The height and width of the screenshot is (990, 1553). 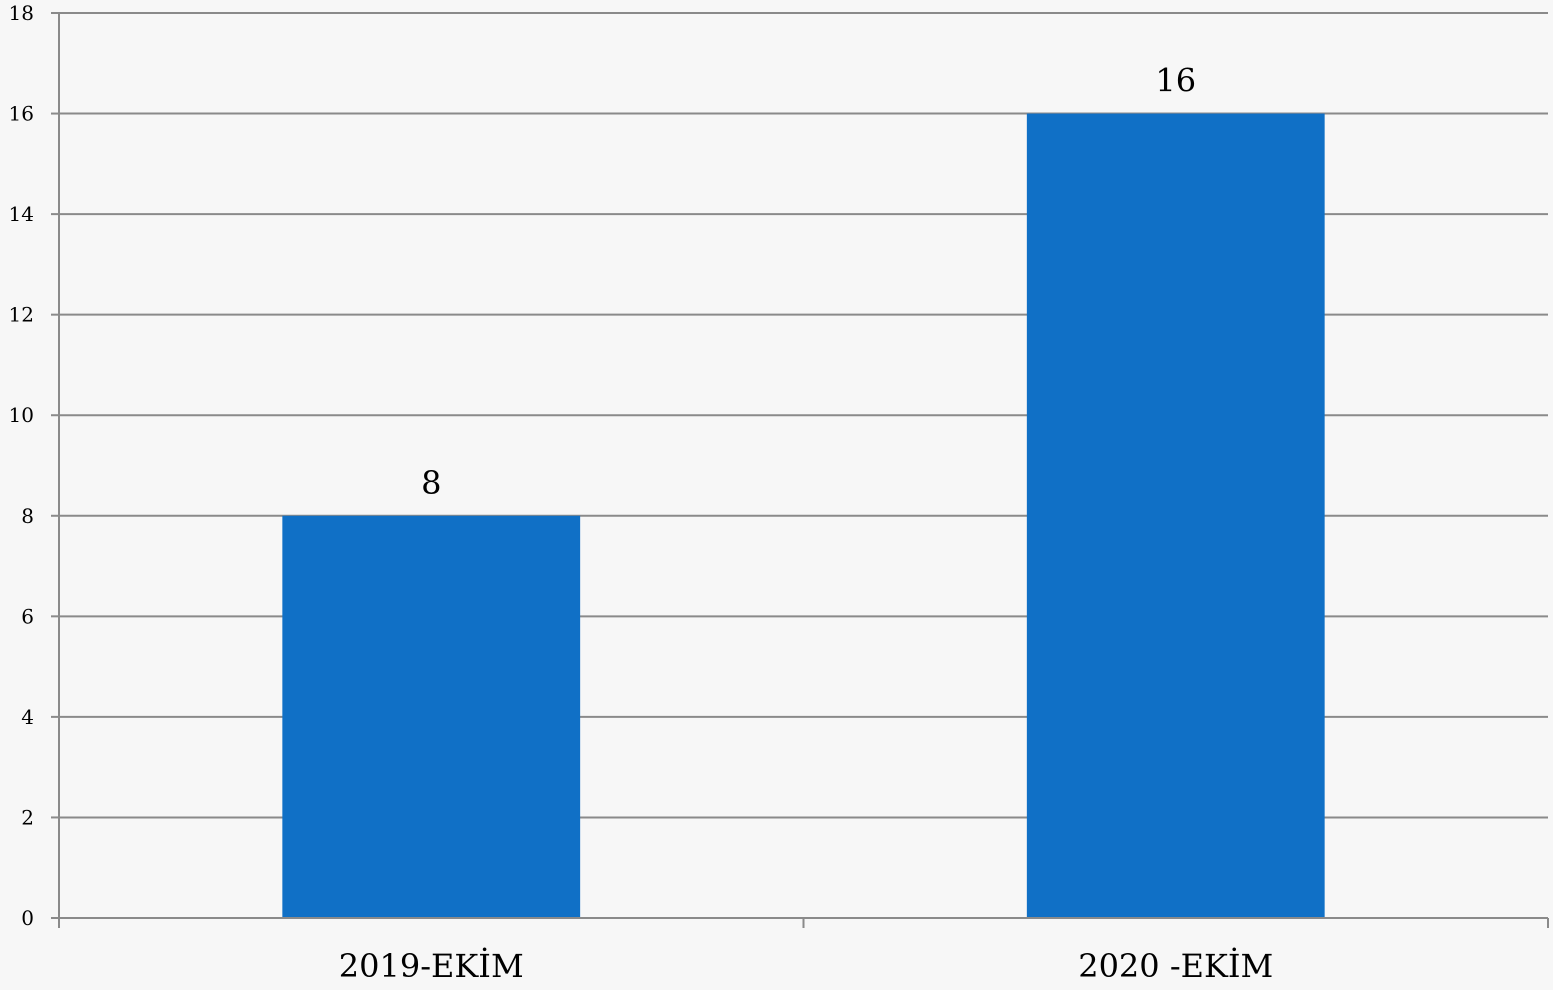 I want to click on y-tick-label: 4, so click(x=27, y=717).